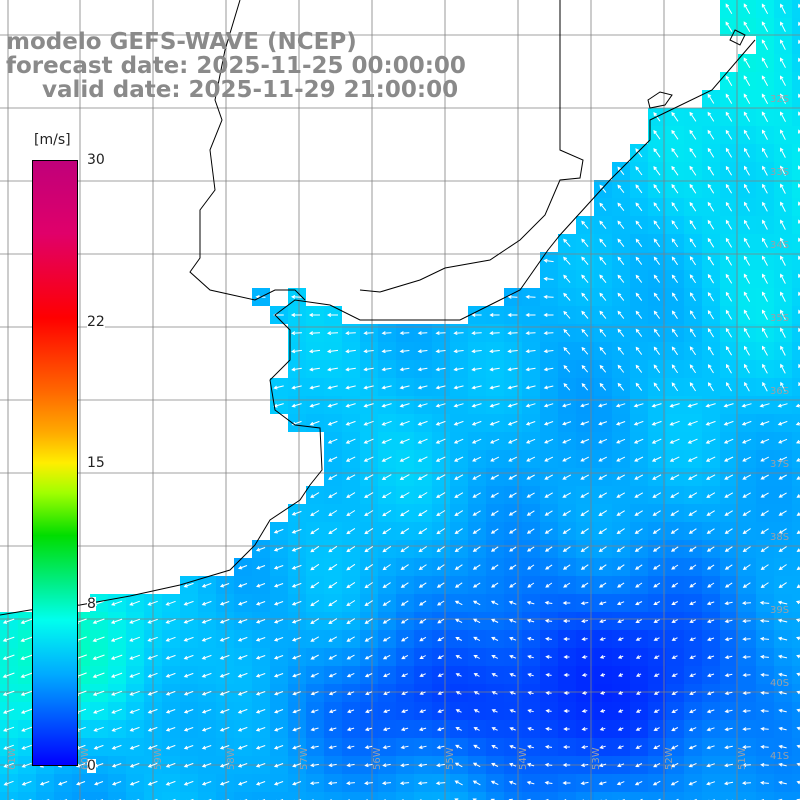 The height and width of the screenshot is (800, 800). Describe the element at coordinates (55, 463) in the screenshot. I see `colorbar` at that location.